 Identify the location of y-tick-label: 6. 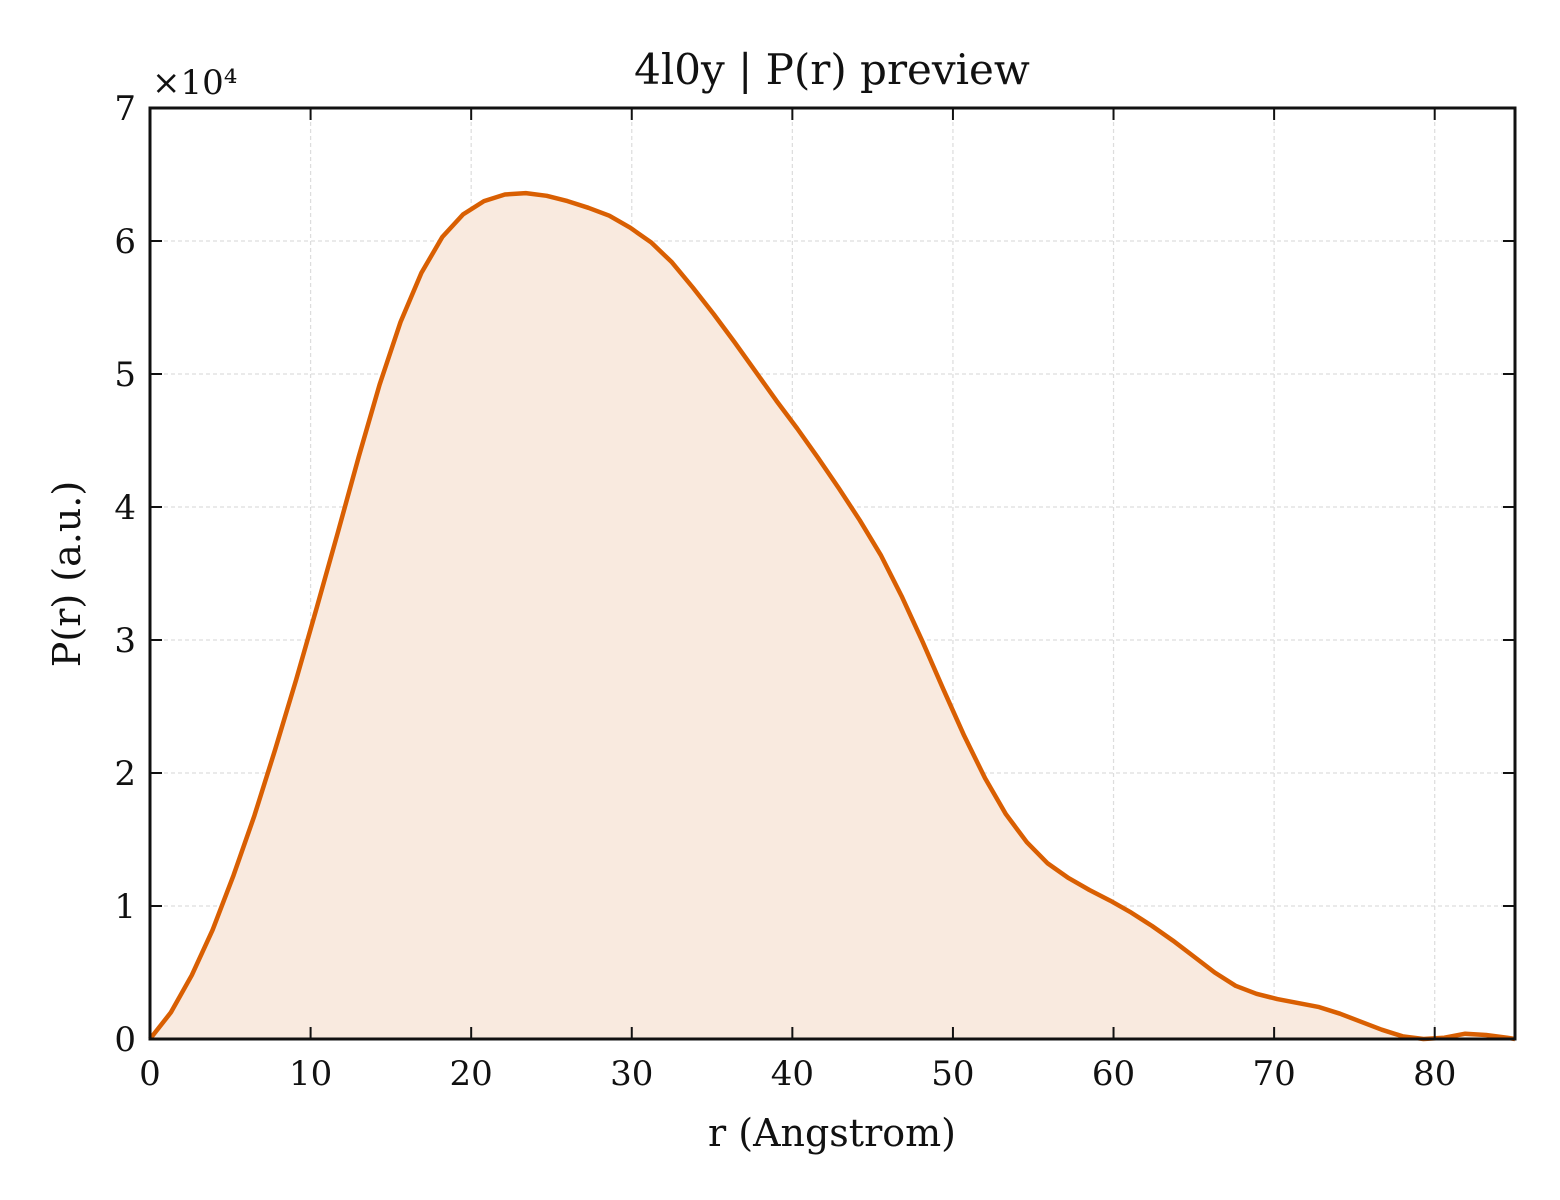
(125, 242).